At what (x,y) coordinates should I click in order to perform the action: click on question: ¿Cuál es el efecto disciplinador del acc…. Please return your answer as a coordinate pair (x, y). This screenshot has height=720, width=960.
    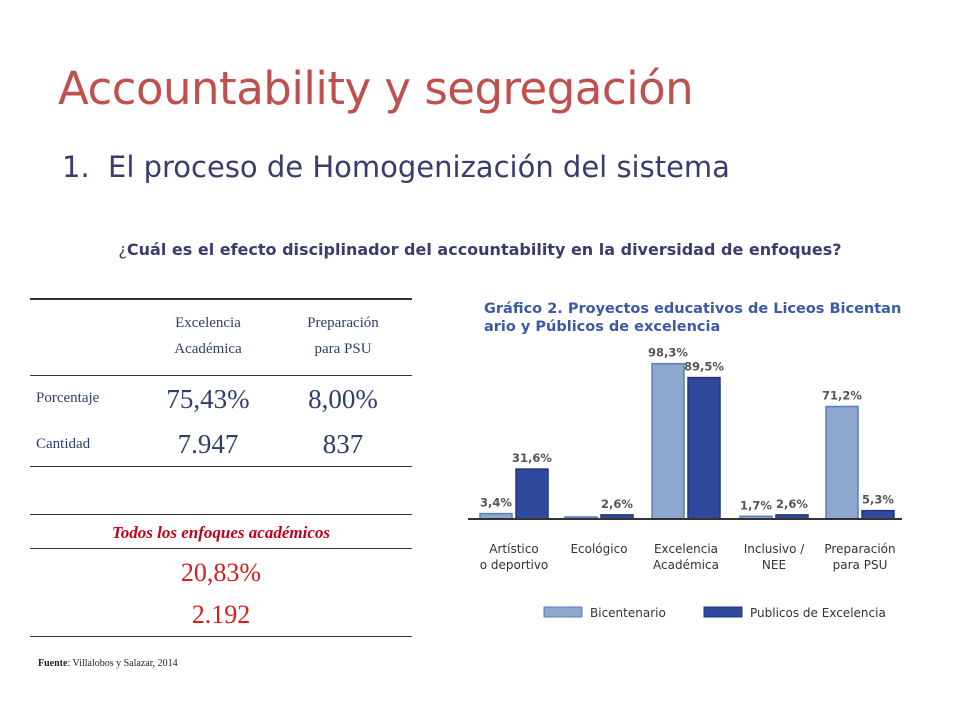
    Looking at the image, I should click on (480, 249).